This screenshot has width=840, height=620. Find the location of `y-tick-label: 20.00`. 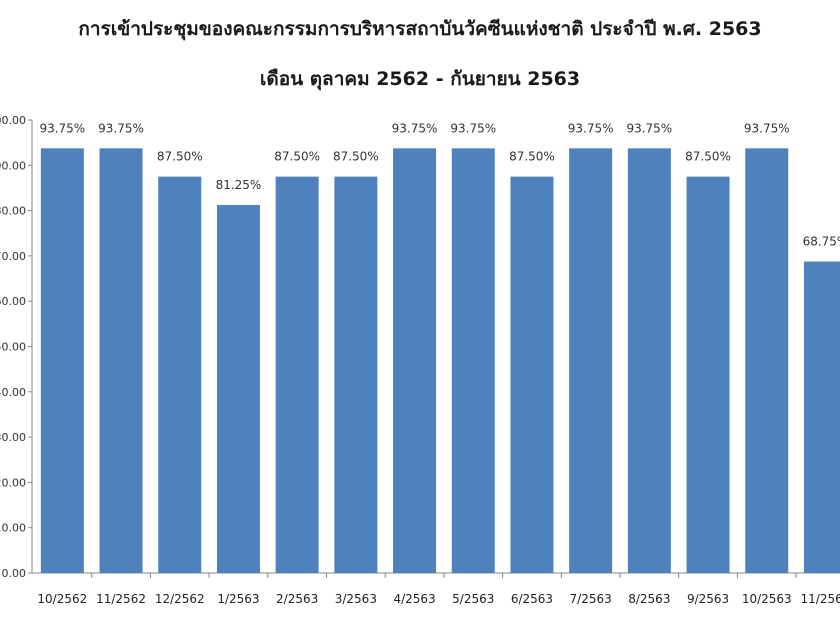

y-tick-label: 20.00 is located at coordinates (13, 482).